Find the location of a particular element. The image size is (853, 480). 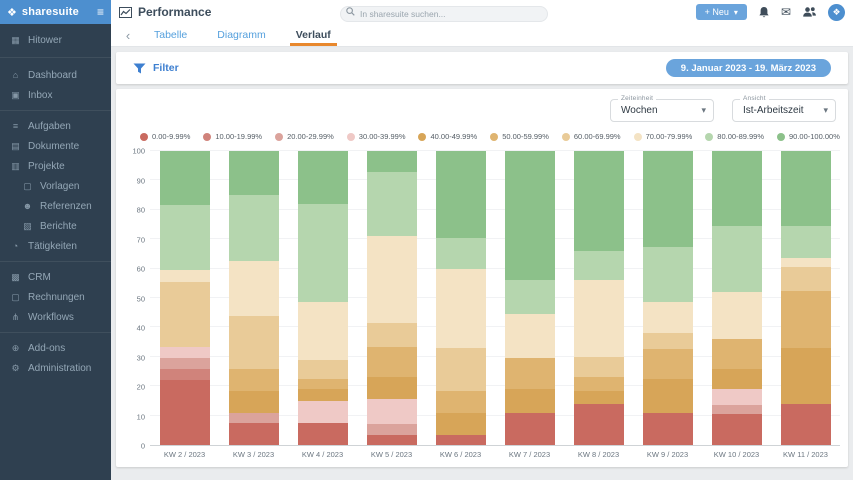

sidebar-item-t-tigkeiten: ◔ Tätigkeiten is located at coordinates (55, 246).